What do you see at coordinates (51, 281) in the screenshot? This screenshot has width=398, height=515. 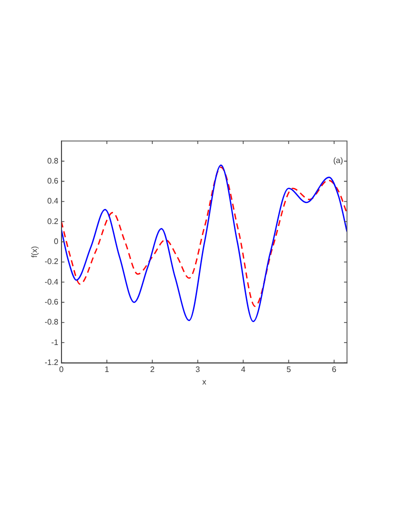 I see `y-tick-label: -0.4` at bounding box center [51, 281].